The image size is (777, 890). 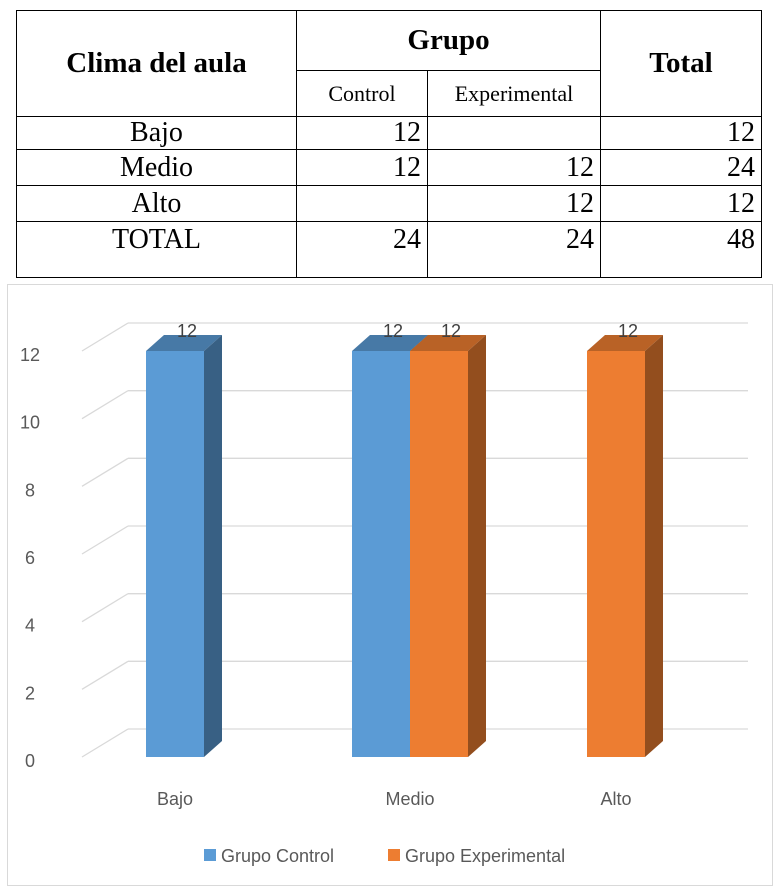 What do you see at coordinates (30, 355) in the screenshot?
I see `y-tick-label: 12` at bounding box center [30, 355].